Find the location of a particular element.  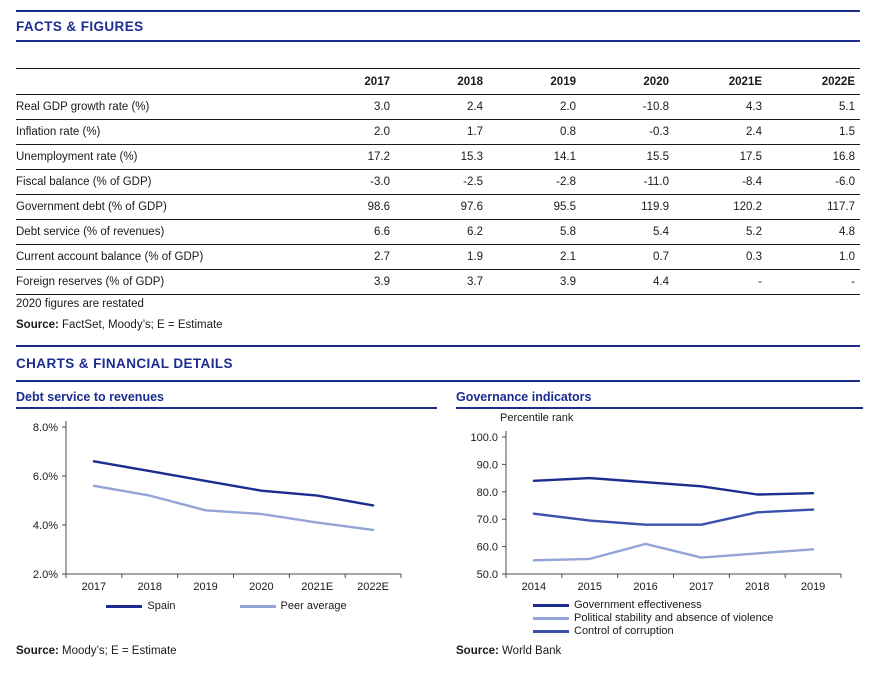

y-tick-label: 70.0 is located at coordinates (487, 520).